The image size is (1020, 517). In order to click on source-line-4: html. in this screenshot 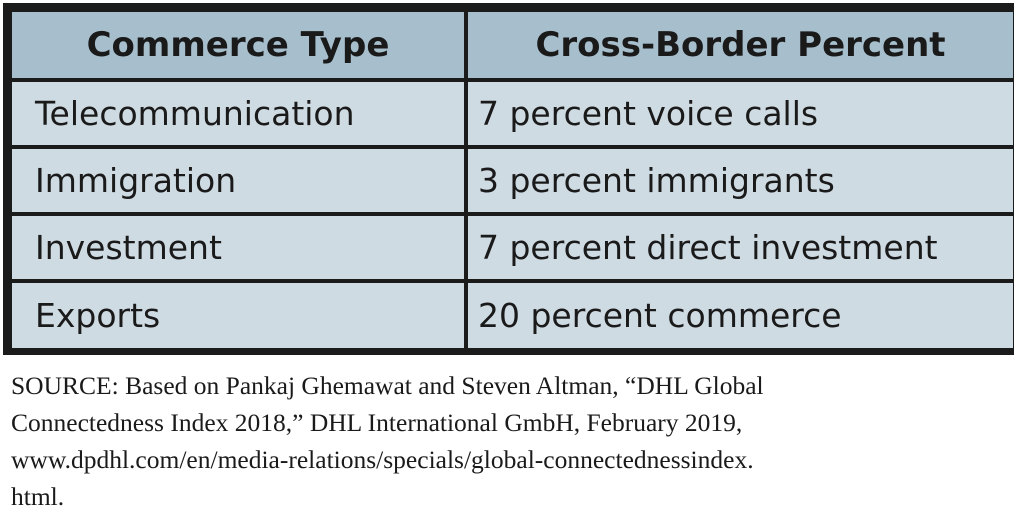, I will do `click(38, 496)`.